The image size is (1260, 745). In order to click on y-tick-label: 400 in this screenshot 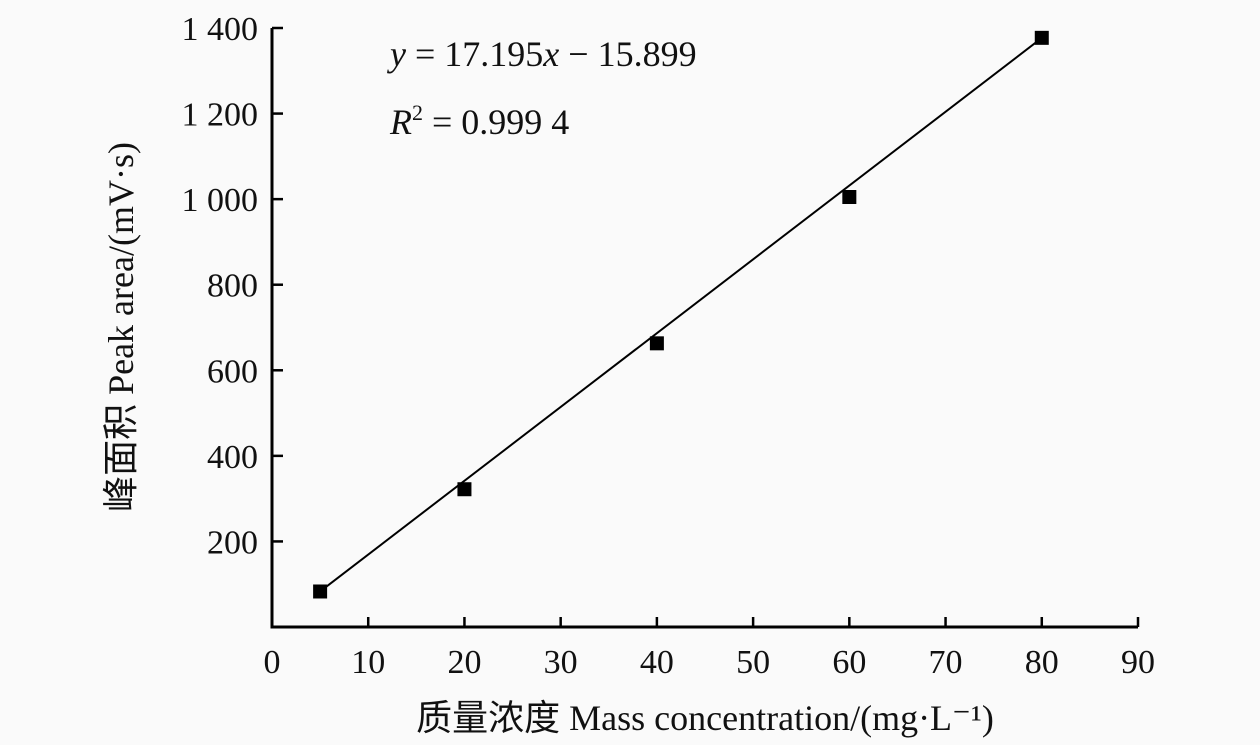, I will do `click(232, 457)`.